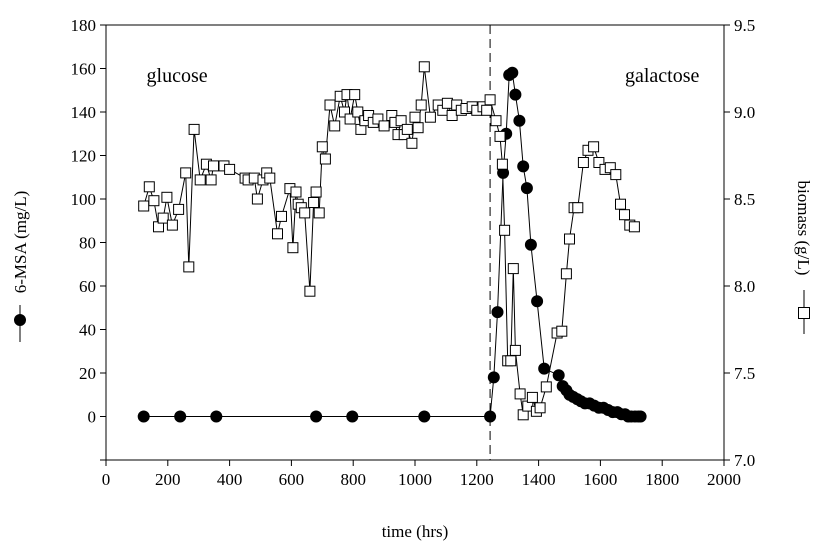  What do you see at coordinates (84, 69) in the screenshot?
I see `y-tick-label: 160` at bounding box center [84, 69].